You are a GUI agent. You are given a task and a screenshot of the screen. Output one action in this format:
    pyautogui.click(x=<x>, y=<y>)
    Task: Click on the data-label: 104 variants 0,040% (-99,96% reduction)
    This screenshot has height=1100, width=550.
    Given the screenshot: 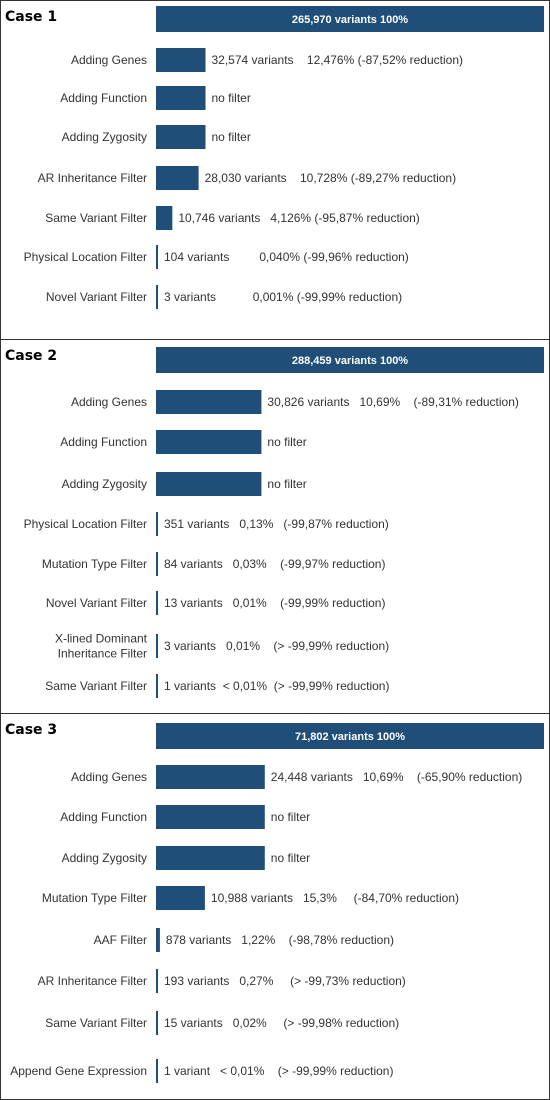 What is the action you would take?
    pyautogui.click(x=286, y=257)
    